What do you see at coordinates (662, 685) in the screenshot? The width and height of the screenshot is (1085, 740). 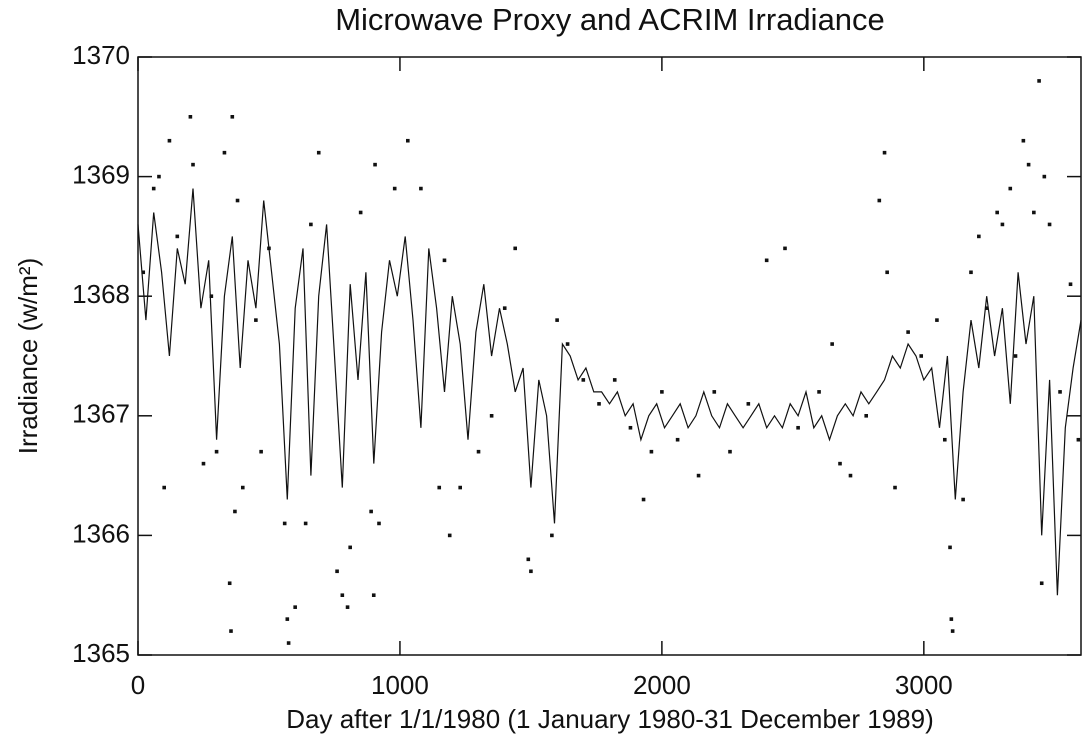 I see `x-tick-label: 2000` at bounding box center [662, 685].